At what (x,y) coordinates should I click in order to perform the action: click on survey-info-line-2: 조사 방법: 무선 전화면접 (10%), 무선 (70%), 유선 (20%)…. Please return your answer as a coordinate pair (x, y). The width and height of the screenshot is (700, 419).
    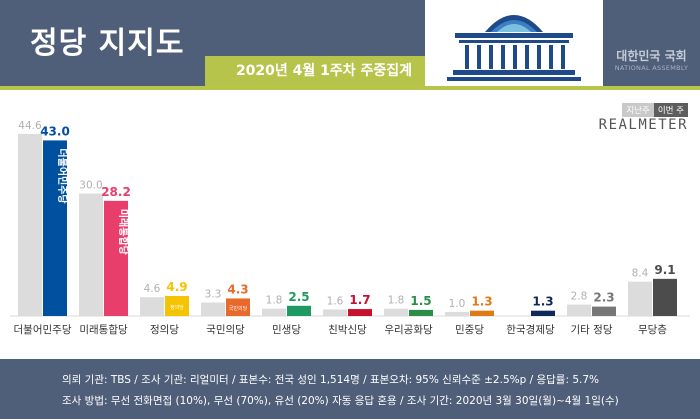
    Looking at the image, I should click on (340, 401).